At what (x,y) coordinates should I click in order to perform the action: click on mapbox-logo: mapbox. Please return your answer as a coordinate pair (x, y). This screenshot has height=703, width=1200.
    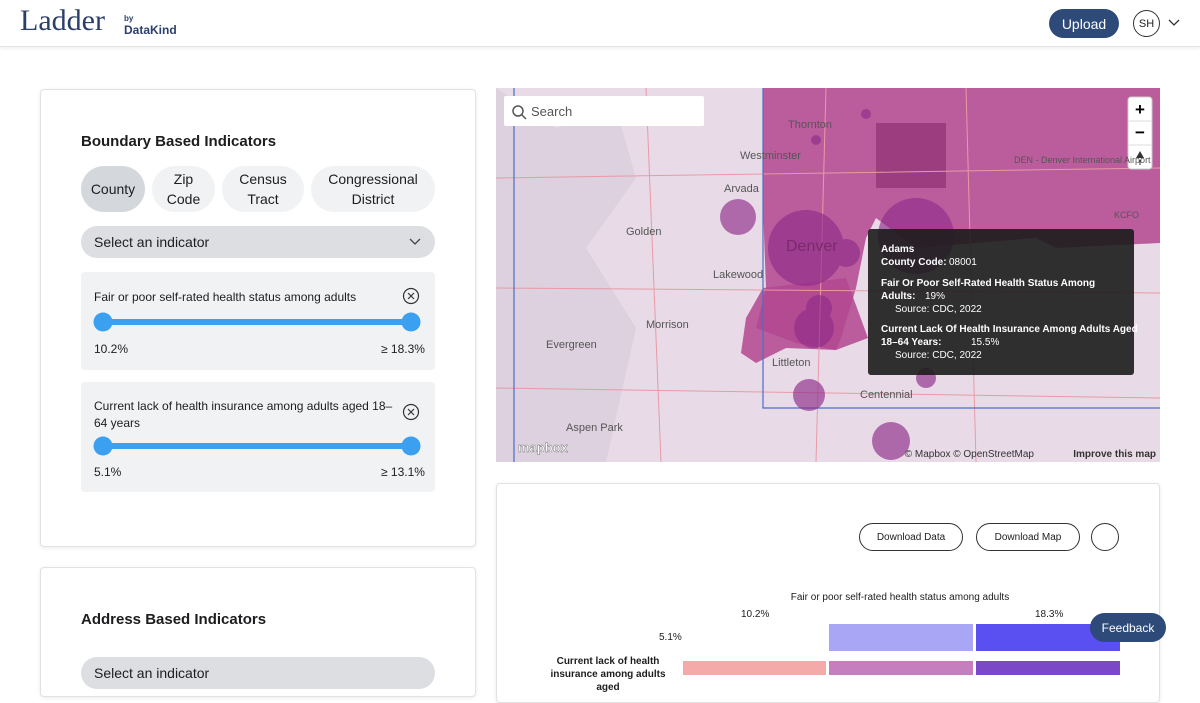
    Looking at the image, I should click on (543, 447).